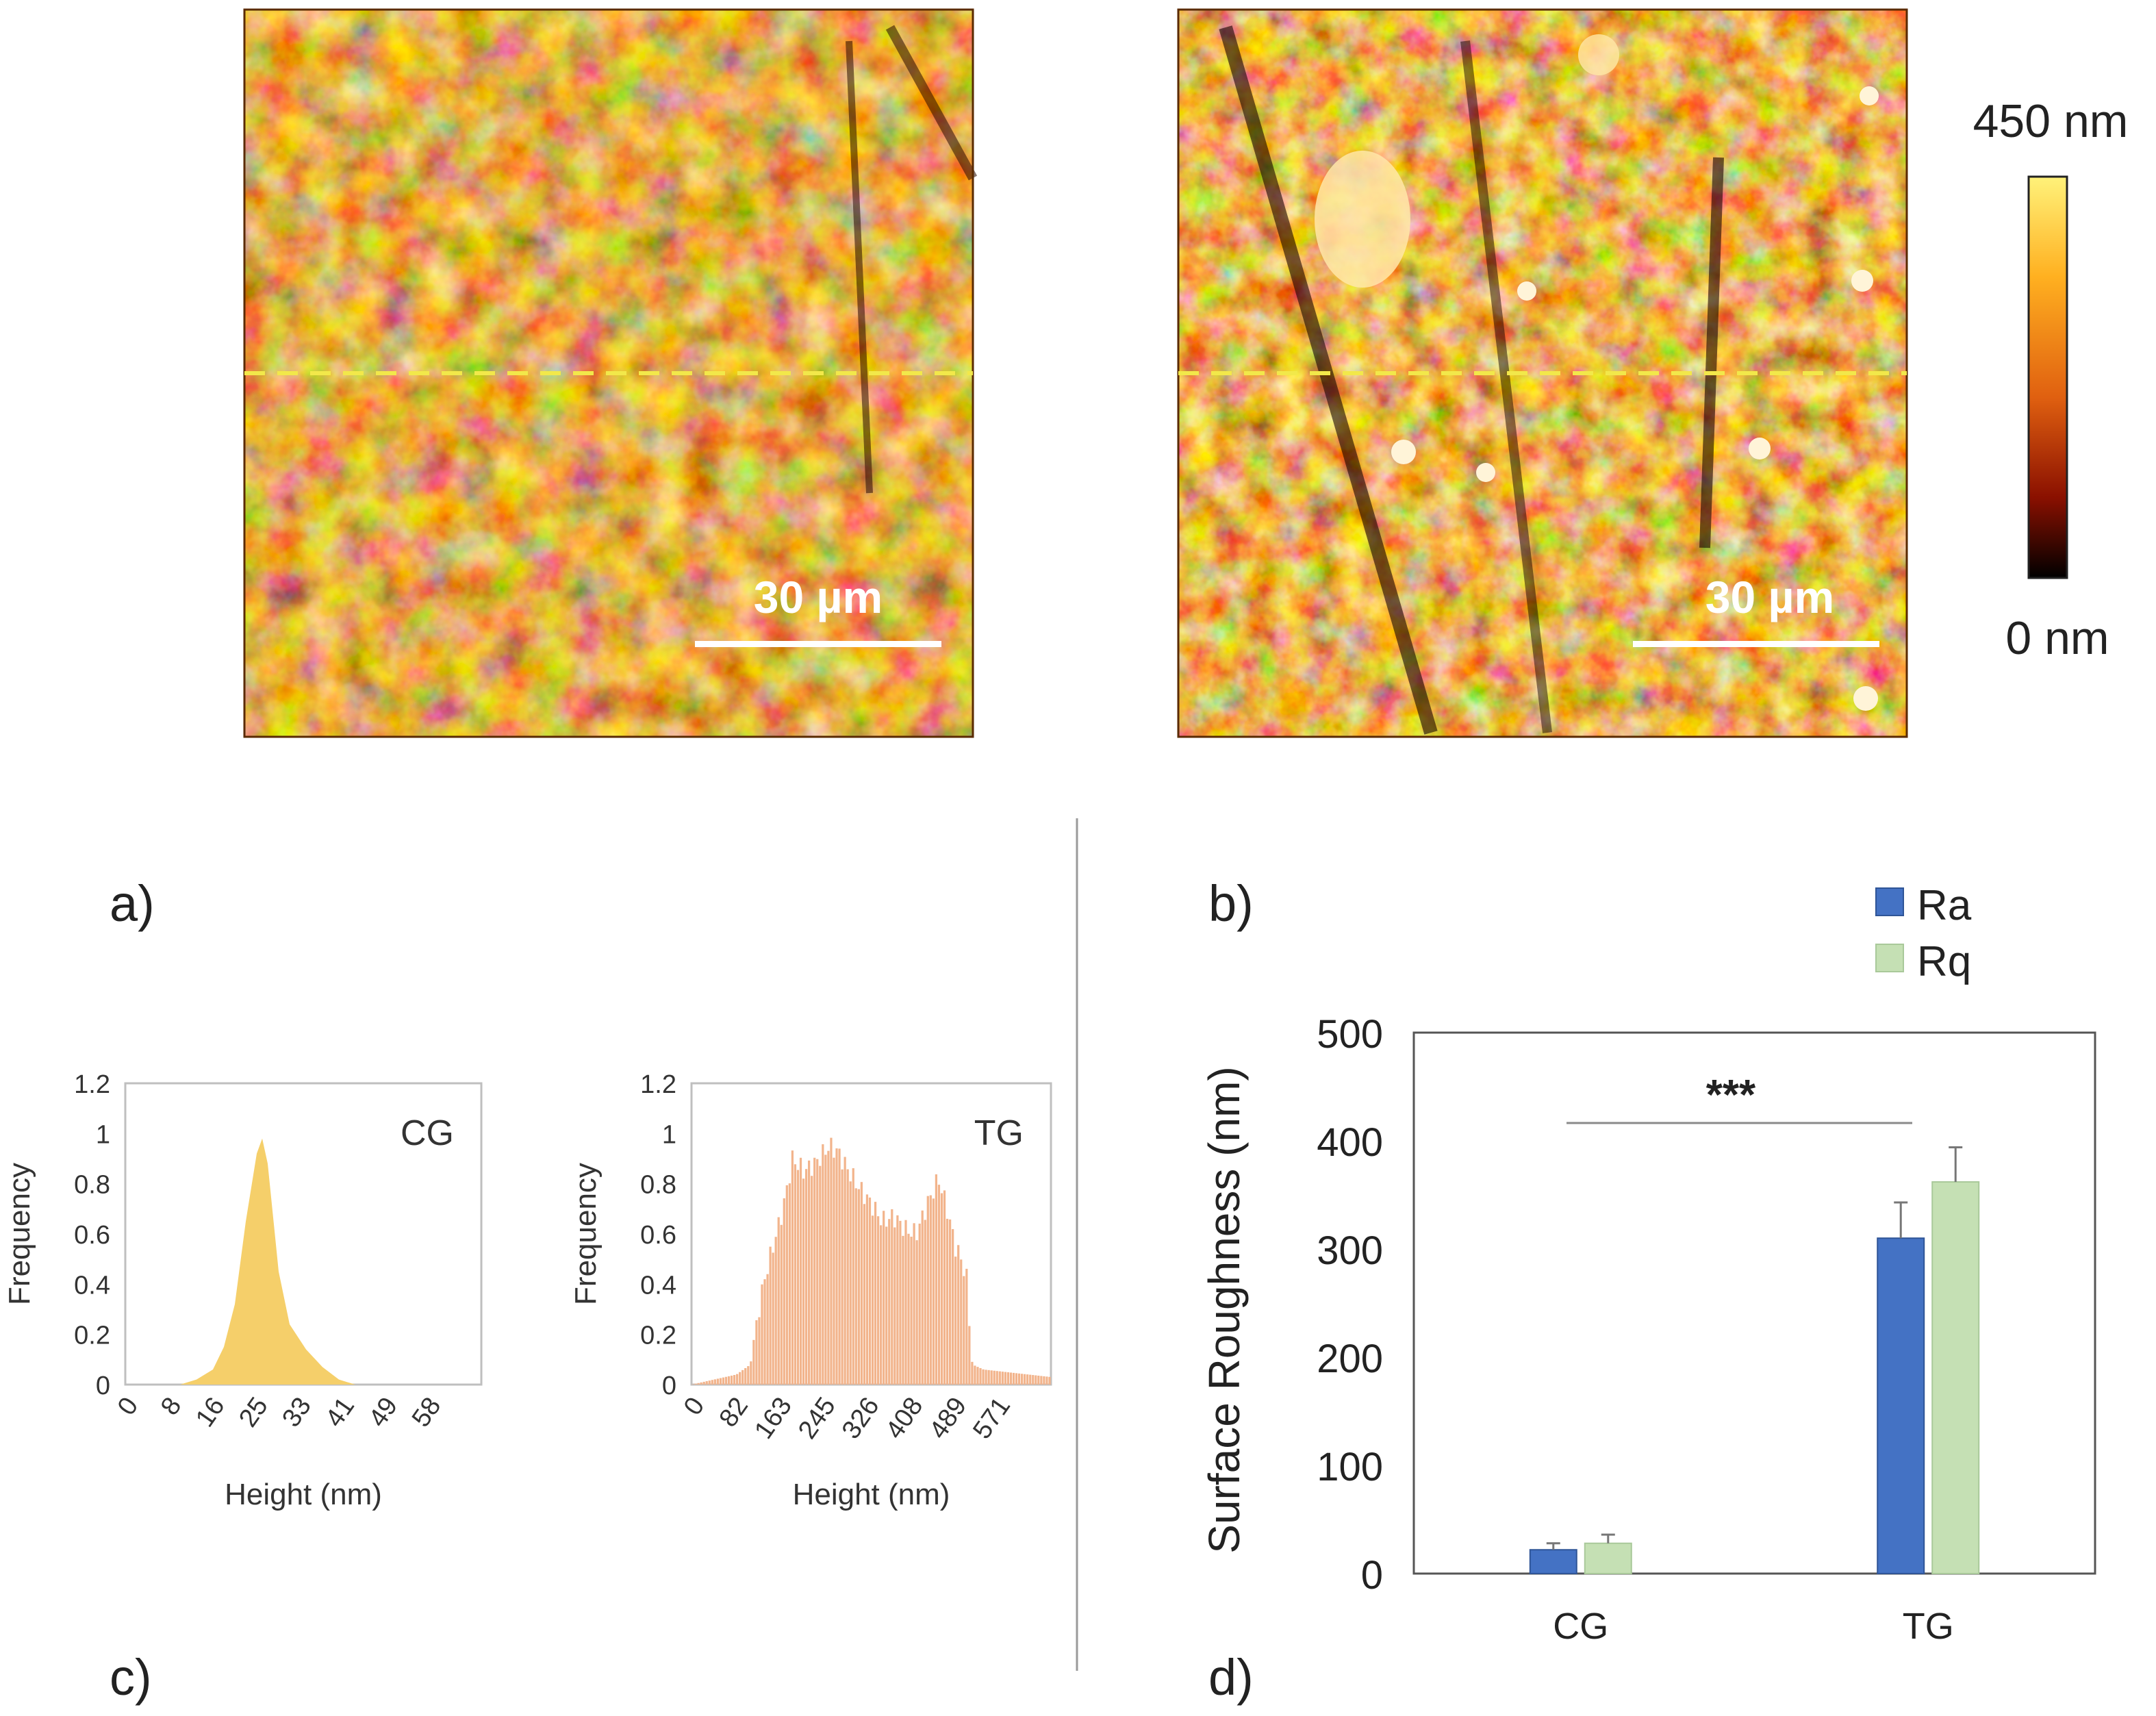 The width and height of the screenshot is (2156, 1716). What do you see at coordinates (20, 1234) in the screenshot?
I see `y-axis-title: Frequency` at bounding box center [20, 1234].